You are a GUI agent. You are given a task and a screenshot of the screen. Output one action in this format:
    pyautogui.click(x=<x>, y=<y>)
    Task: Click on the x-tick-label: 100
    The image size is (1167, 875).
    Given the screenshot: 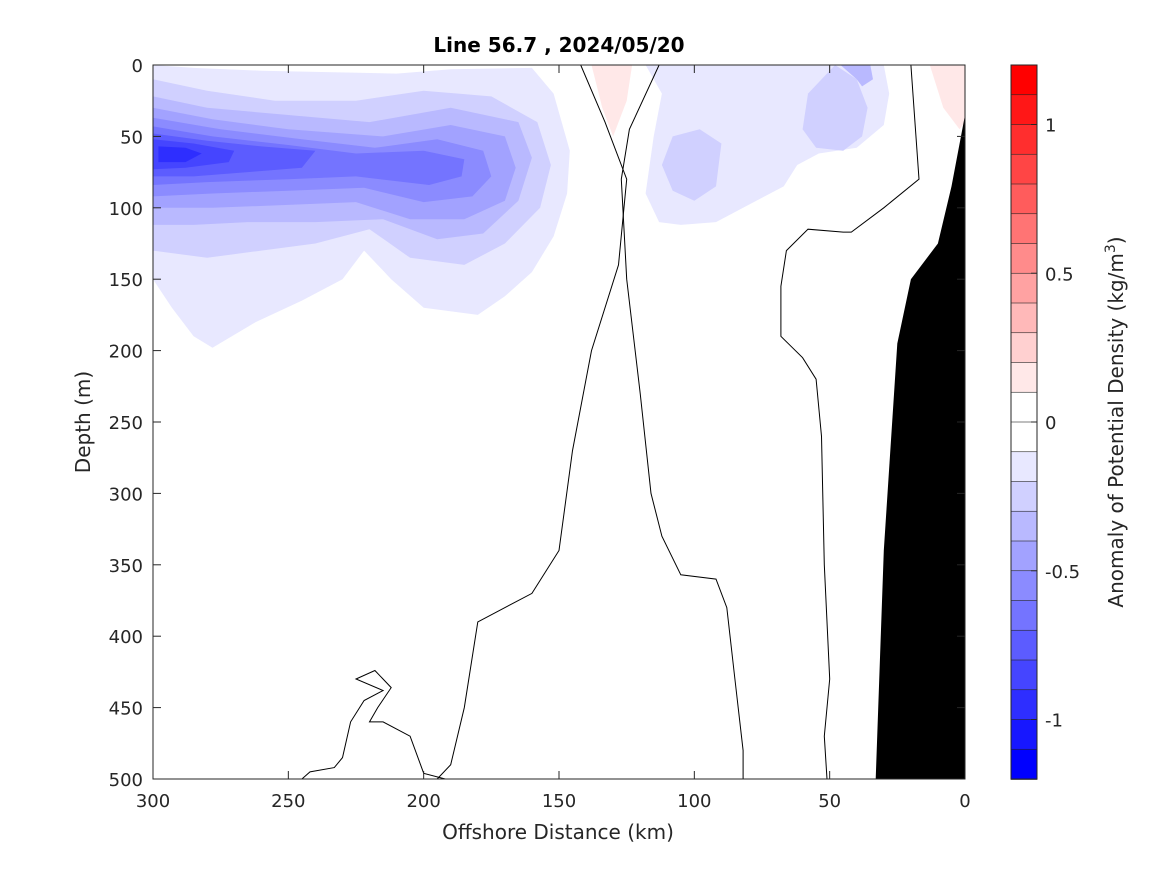 What is the action you would take?
    pyautogui.click(x=694, y=801)
    